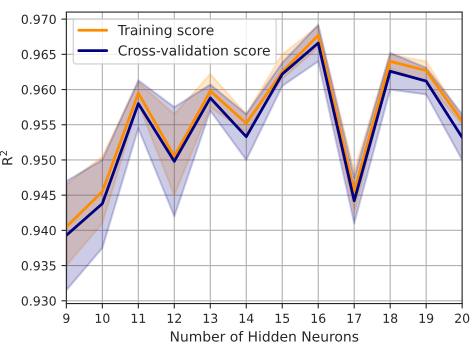 The width and height of the screenshot is (474, 345). What do you see at coordinates (6, 158) in the screenshot?
I see `y-axis-title: R$^{2}$` at bounding box center [6, 158].